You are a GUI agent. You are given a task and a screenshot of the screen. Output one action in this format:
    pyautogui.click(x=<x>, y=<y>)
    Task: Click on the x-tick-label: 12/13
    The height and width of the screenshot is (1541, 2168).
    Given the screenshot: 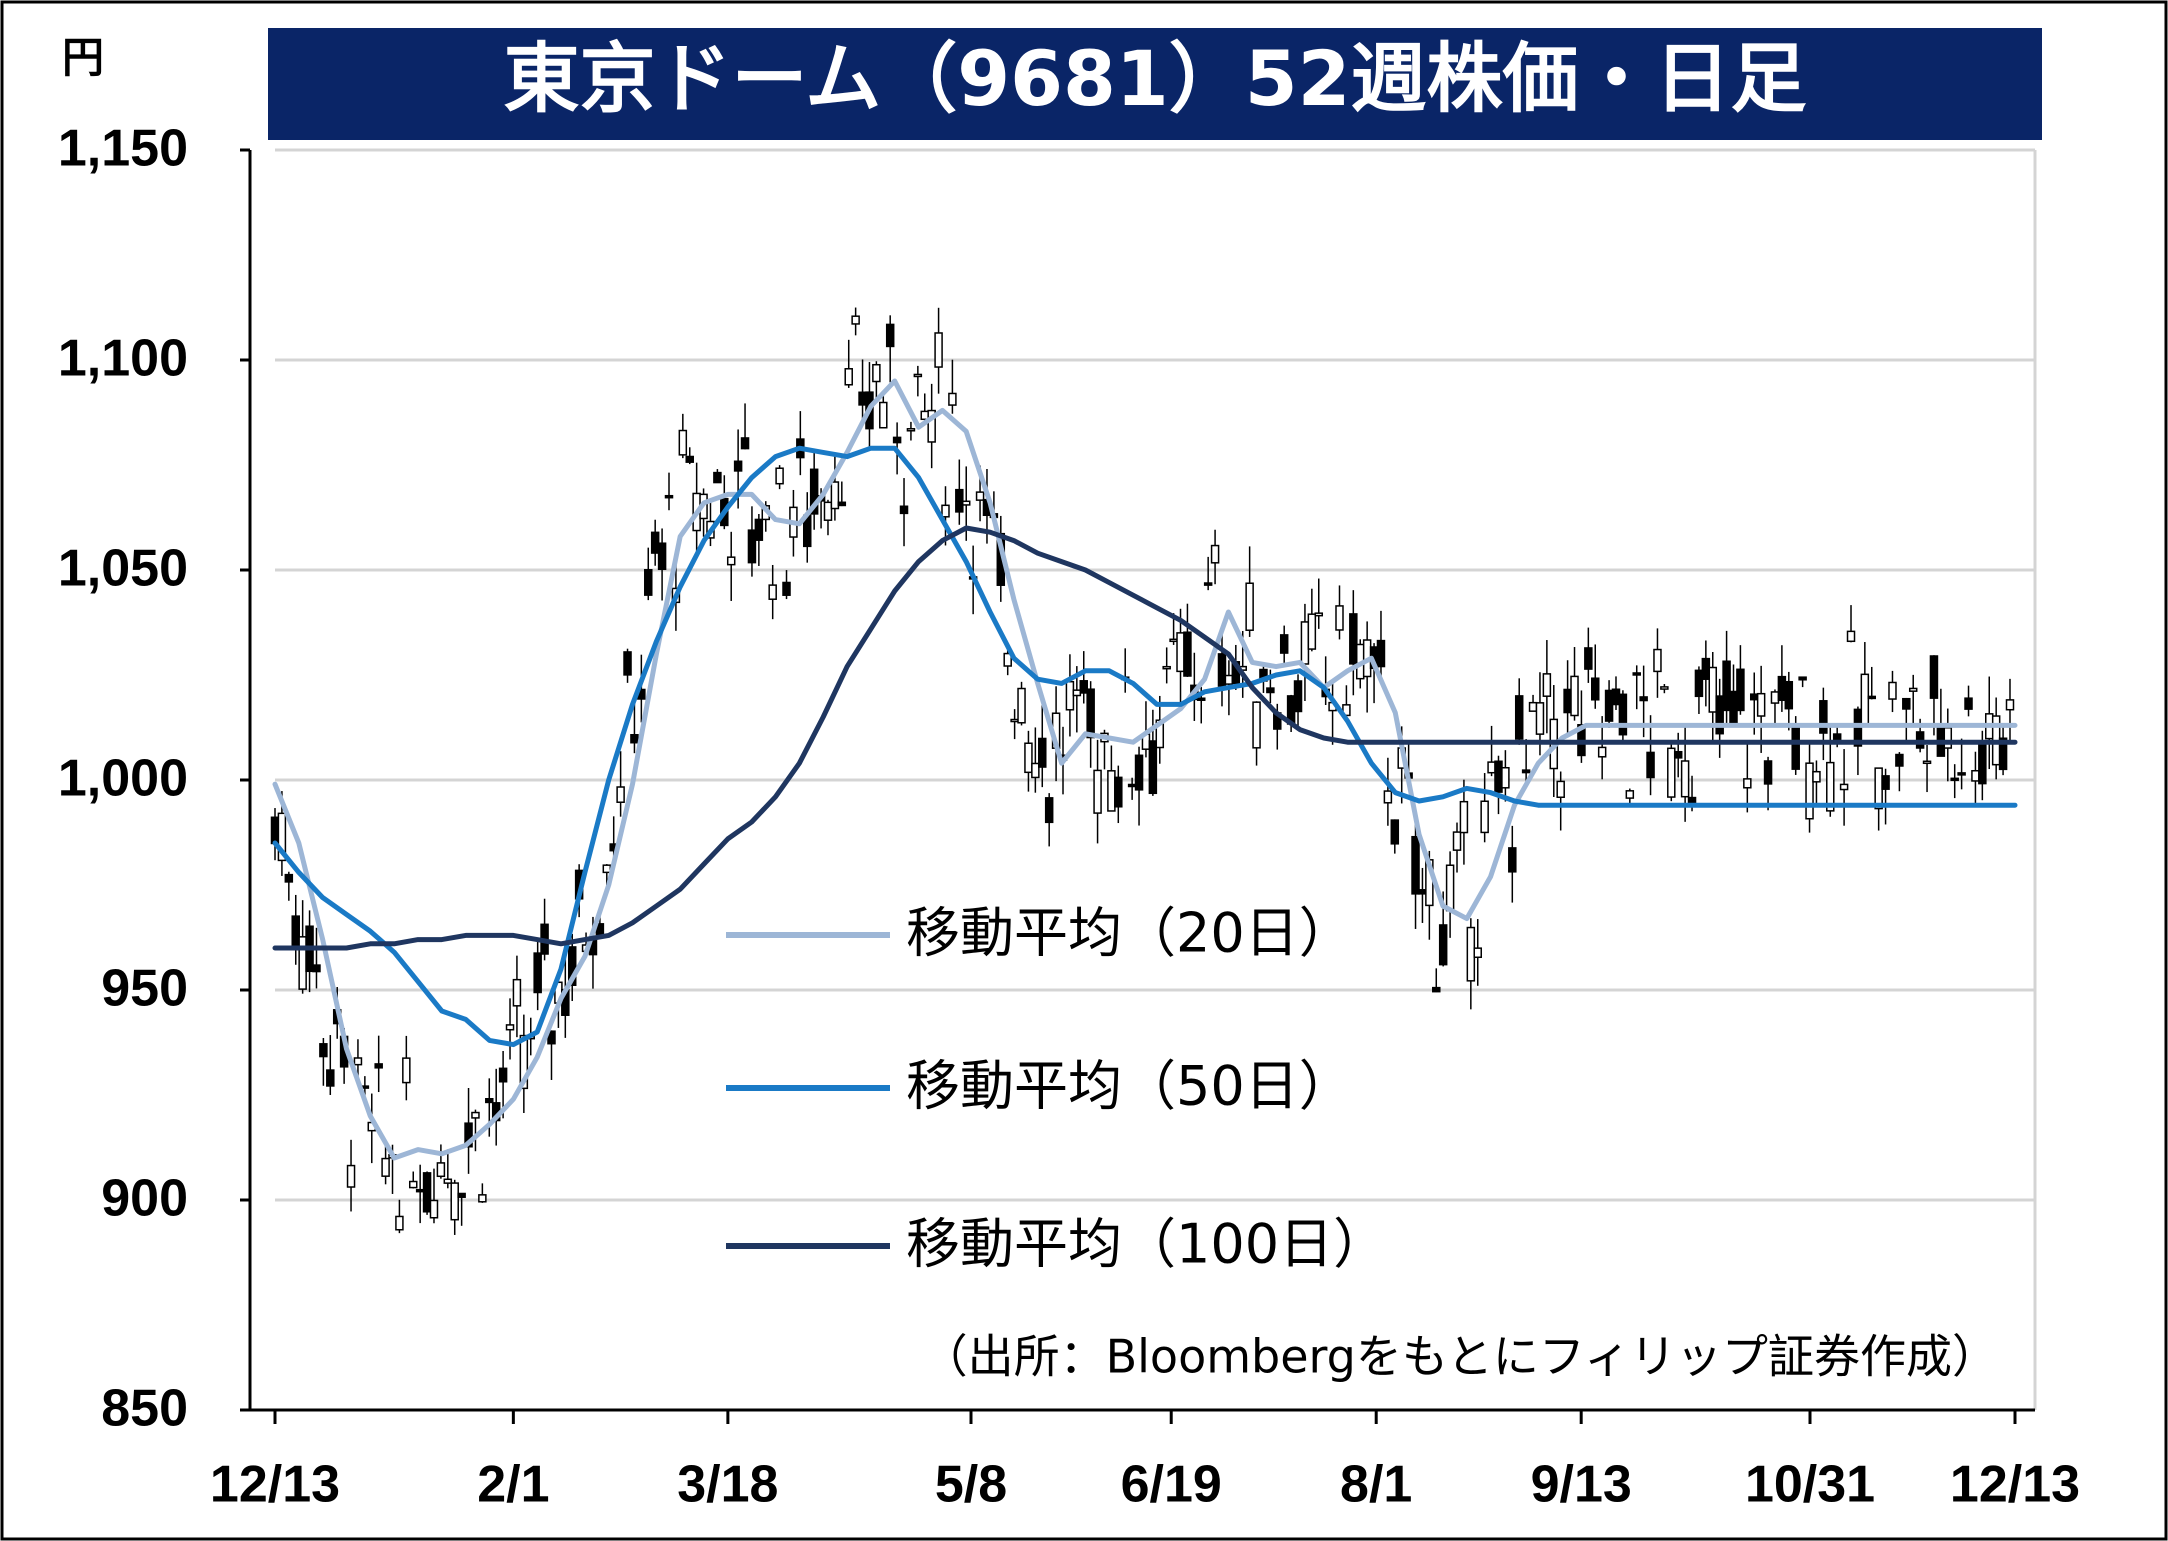 What is the action you would take?
    pyautogui.click(x=275, y=1485)
    